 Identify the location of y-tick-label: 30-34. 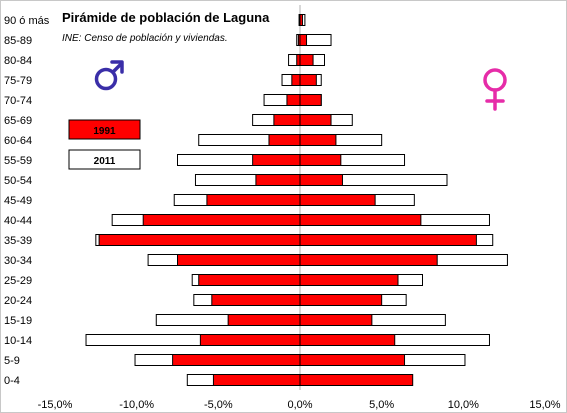
(18, 261).